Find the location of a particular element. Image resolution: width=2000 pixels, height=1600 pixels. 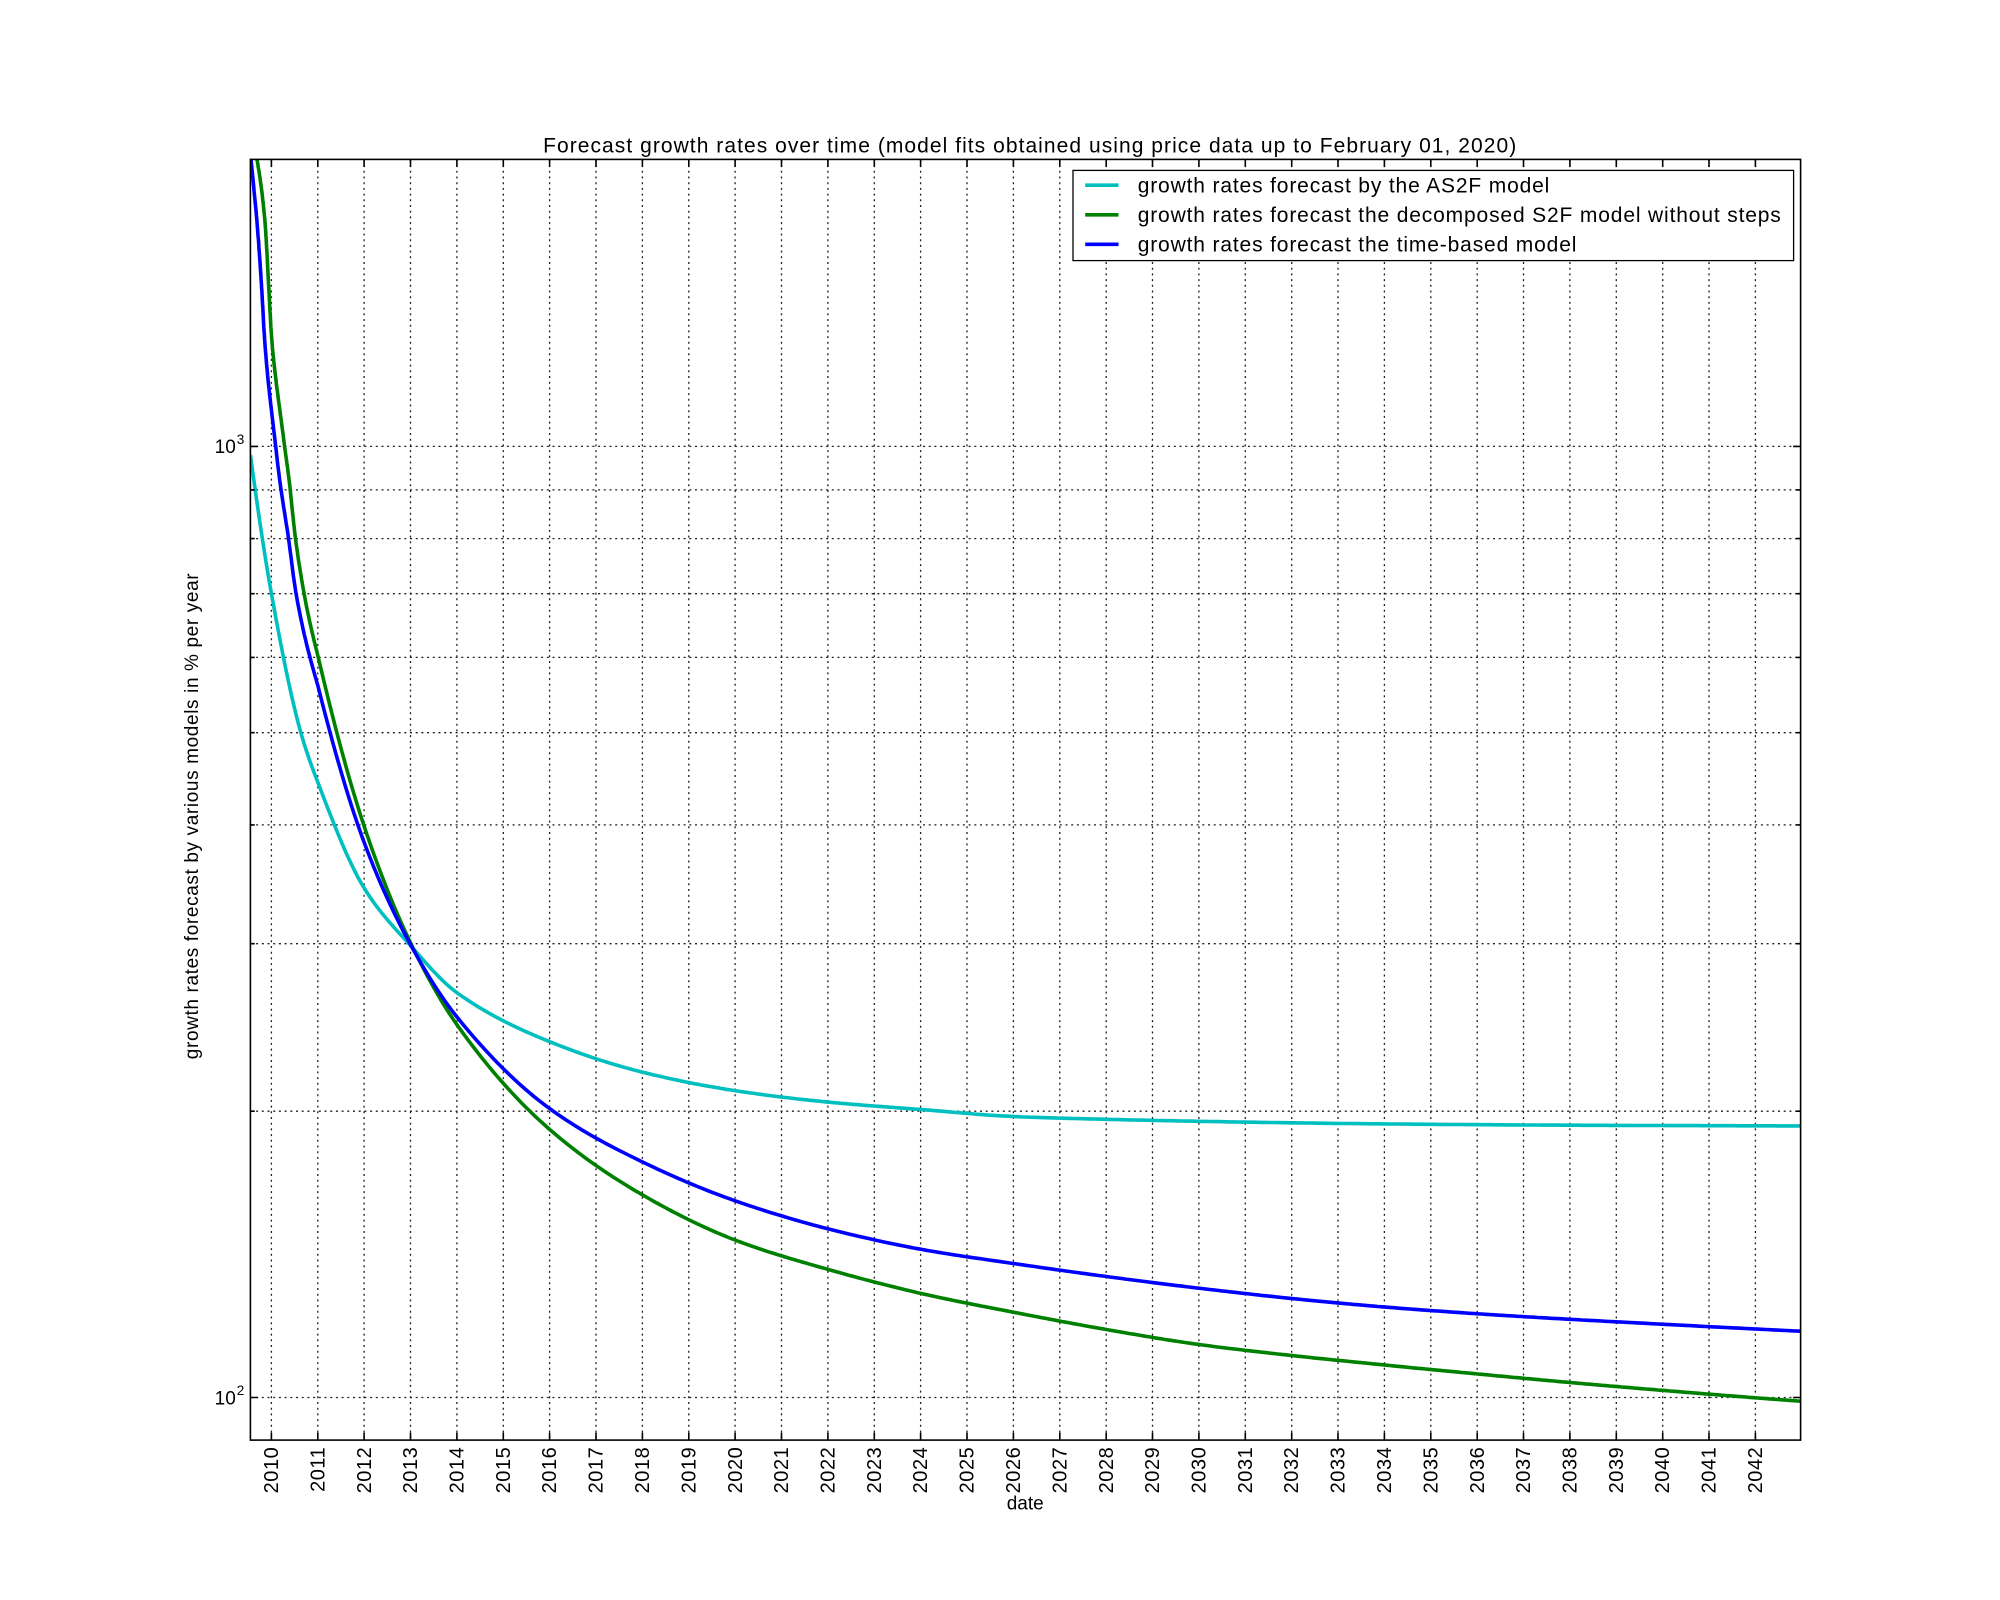

svg-text: 2037 is located at coordinates (1524, 1470).